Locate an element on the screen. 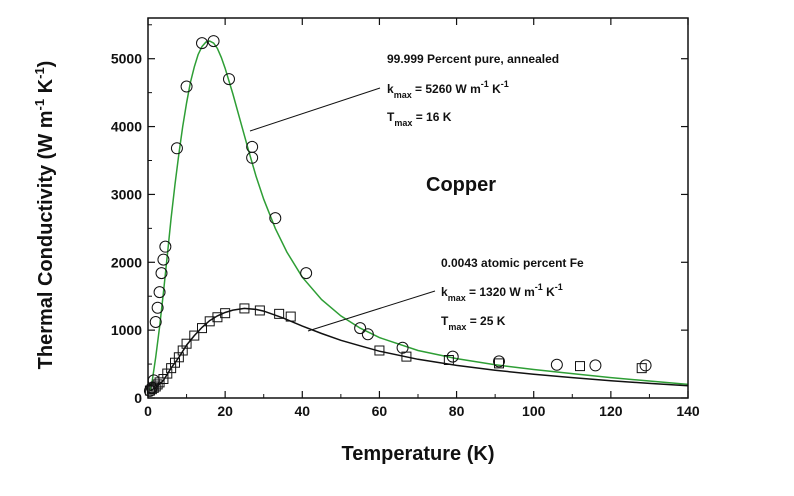  y-tick-label: 3000 is located at coordinates (126, 194).